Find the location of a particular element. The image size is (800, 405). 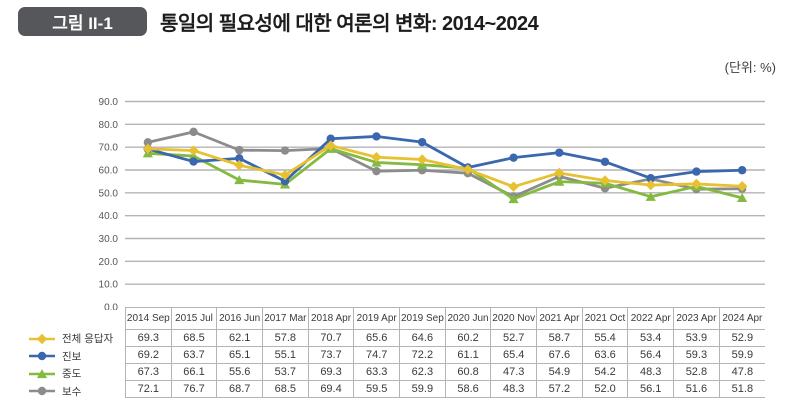

legend-item: 진보 is located at coordinates (70, 357).